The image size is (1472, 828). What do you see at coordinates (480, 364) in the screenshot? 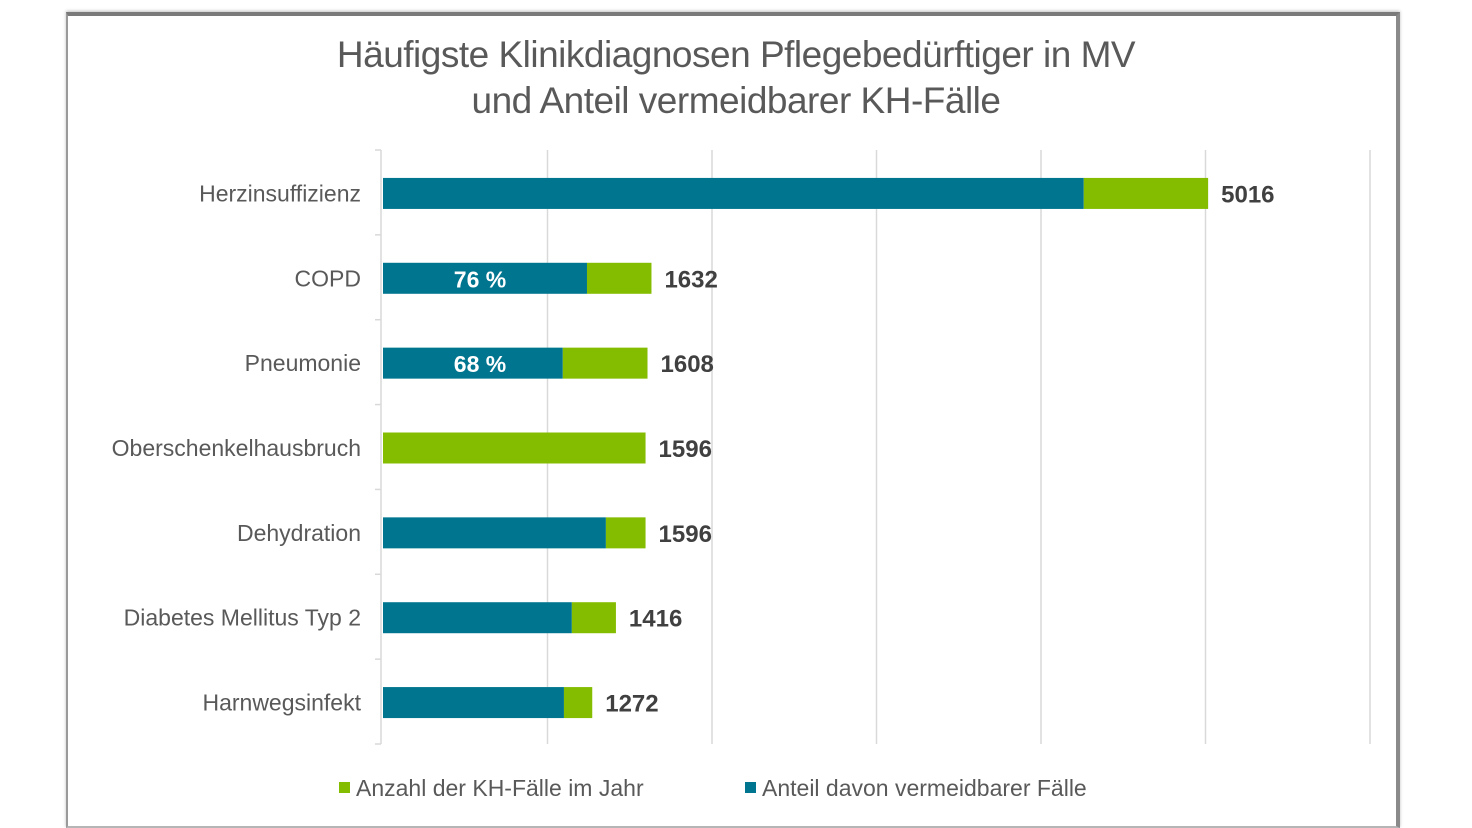
I see `percent-label: 68 %` at bounding box center [480, 364].